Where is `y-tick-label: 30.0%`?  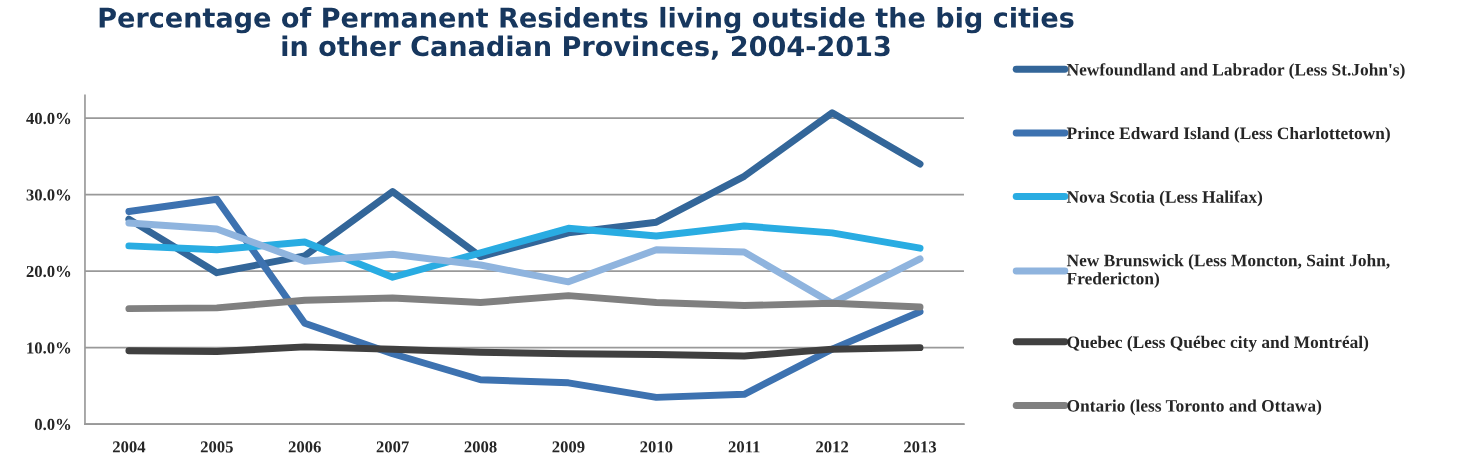
y-tick-label: 30.0% is located at coordinates (48, 195).